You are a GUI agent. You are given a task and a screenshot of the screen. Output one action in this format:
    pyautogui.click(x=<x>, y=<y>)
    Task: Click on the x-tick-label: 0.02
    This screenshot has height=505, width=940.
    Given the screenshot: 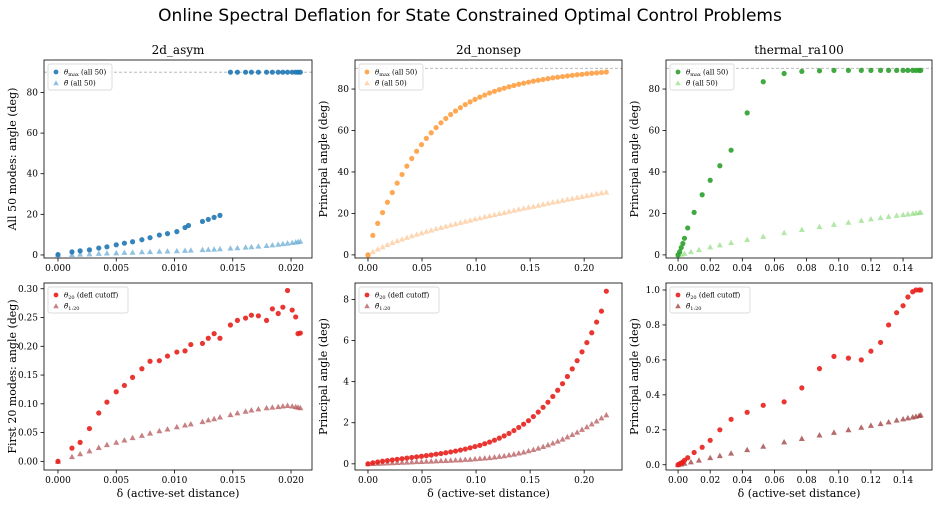 What is the action you would take?
    pyautogui.click(x=710, y=269)
    